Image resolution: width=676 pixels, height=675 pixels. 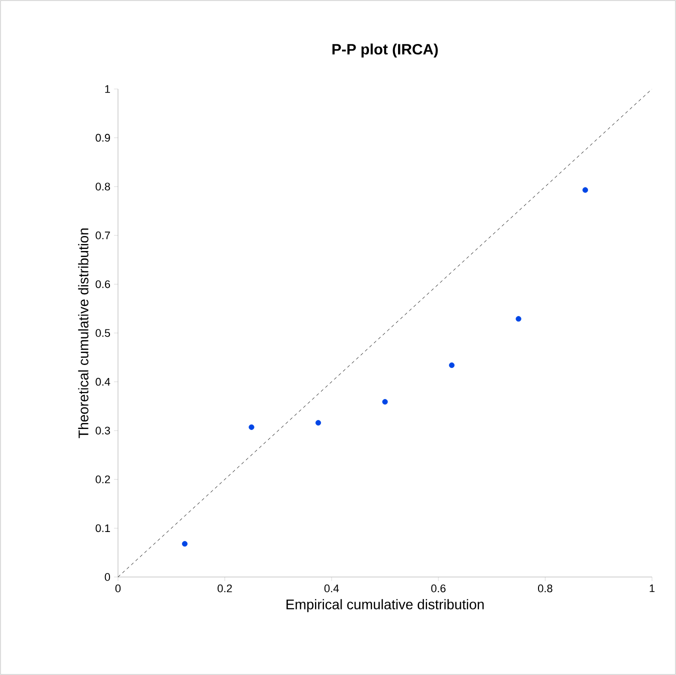 What do you see at coordinates (103, 284) in the screenshot?
I see `y-tick-label: 0.6` at bounding box center [103, 284].